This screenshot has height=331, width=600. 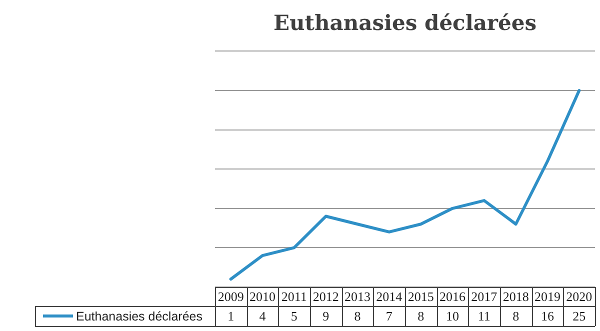 I want to click on x-tick-label: 2015, so click(x=421, y=296).